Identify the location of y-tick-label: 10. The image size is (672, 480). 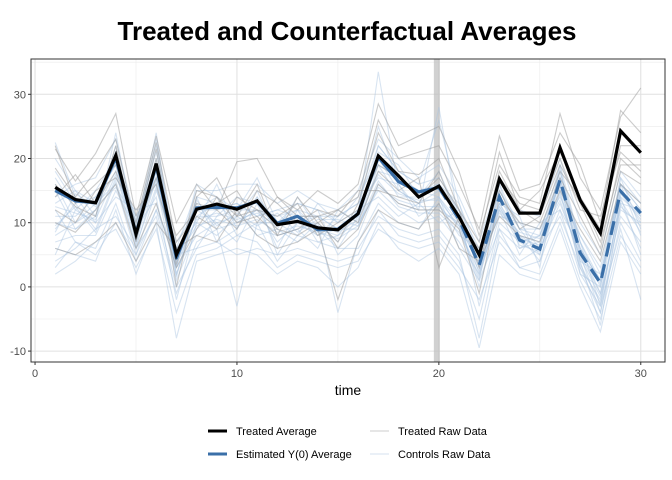
(20, 224).